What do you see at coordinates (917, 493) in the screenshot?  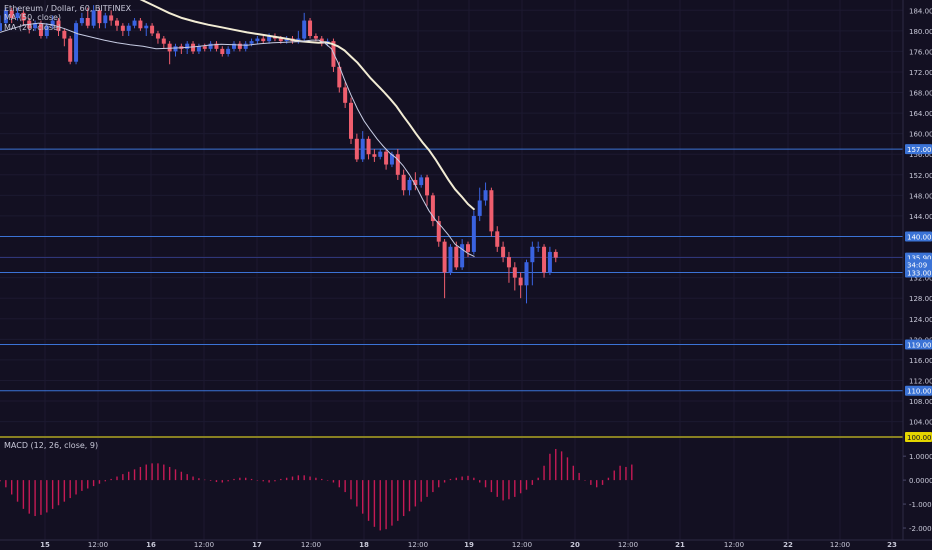 I see `macd-axis: 1.0000 0.0000 -1.0000 -2.0000` at bounding box center [917, 493].